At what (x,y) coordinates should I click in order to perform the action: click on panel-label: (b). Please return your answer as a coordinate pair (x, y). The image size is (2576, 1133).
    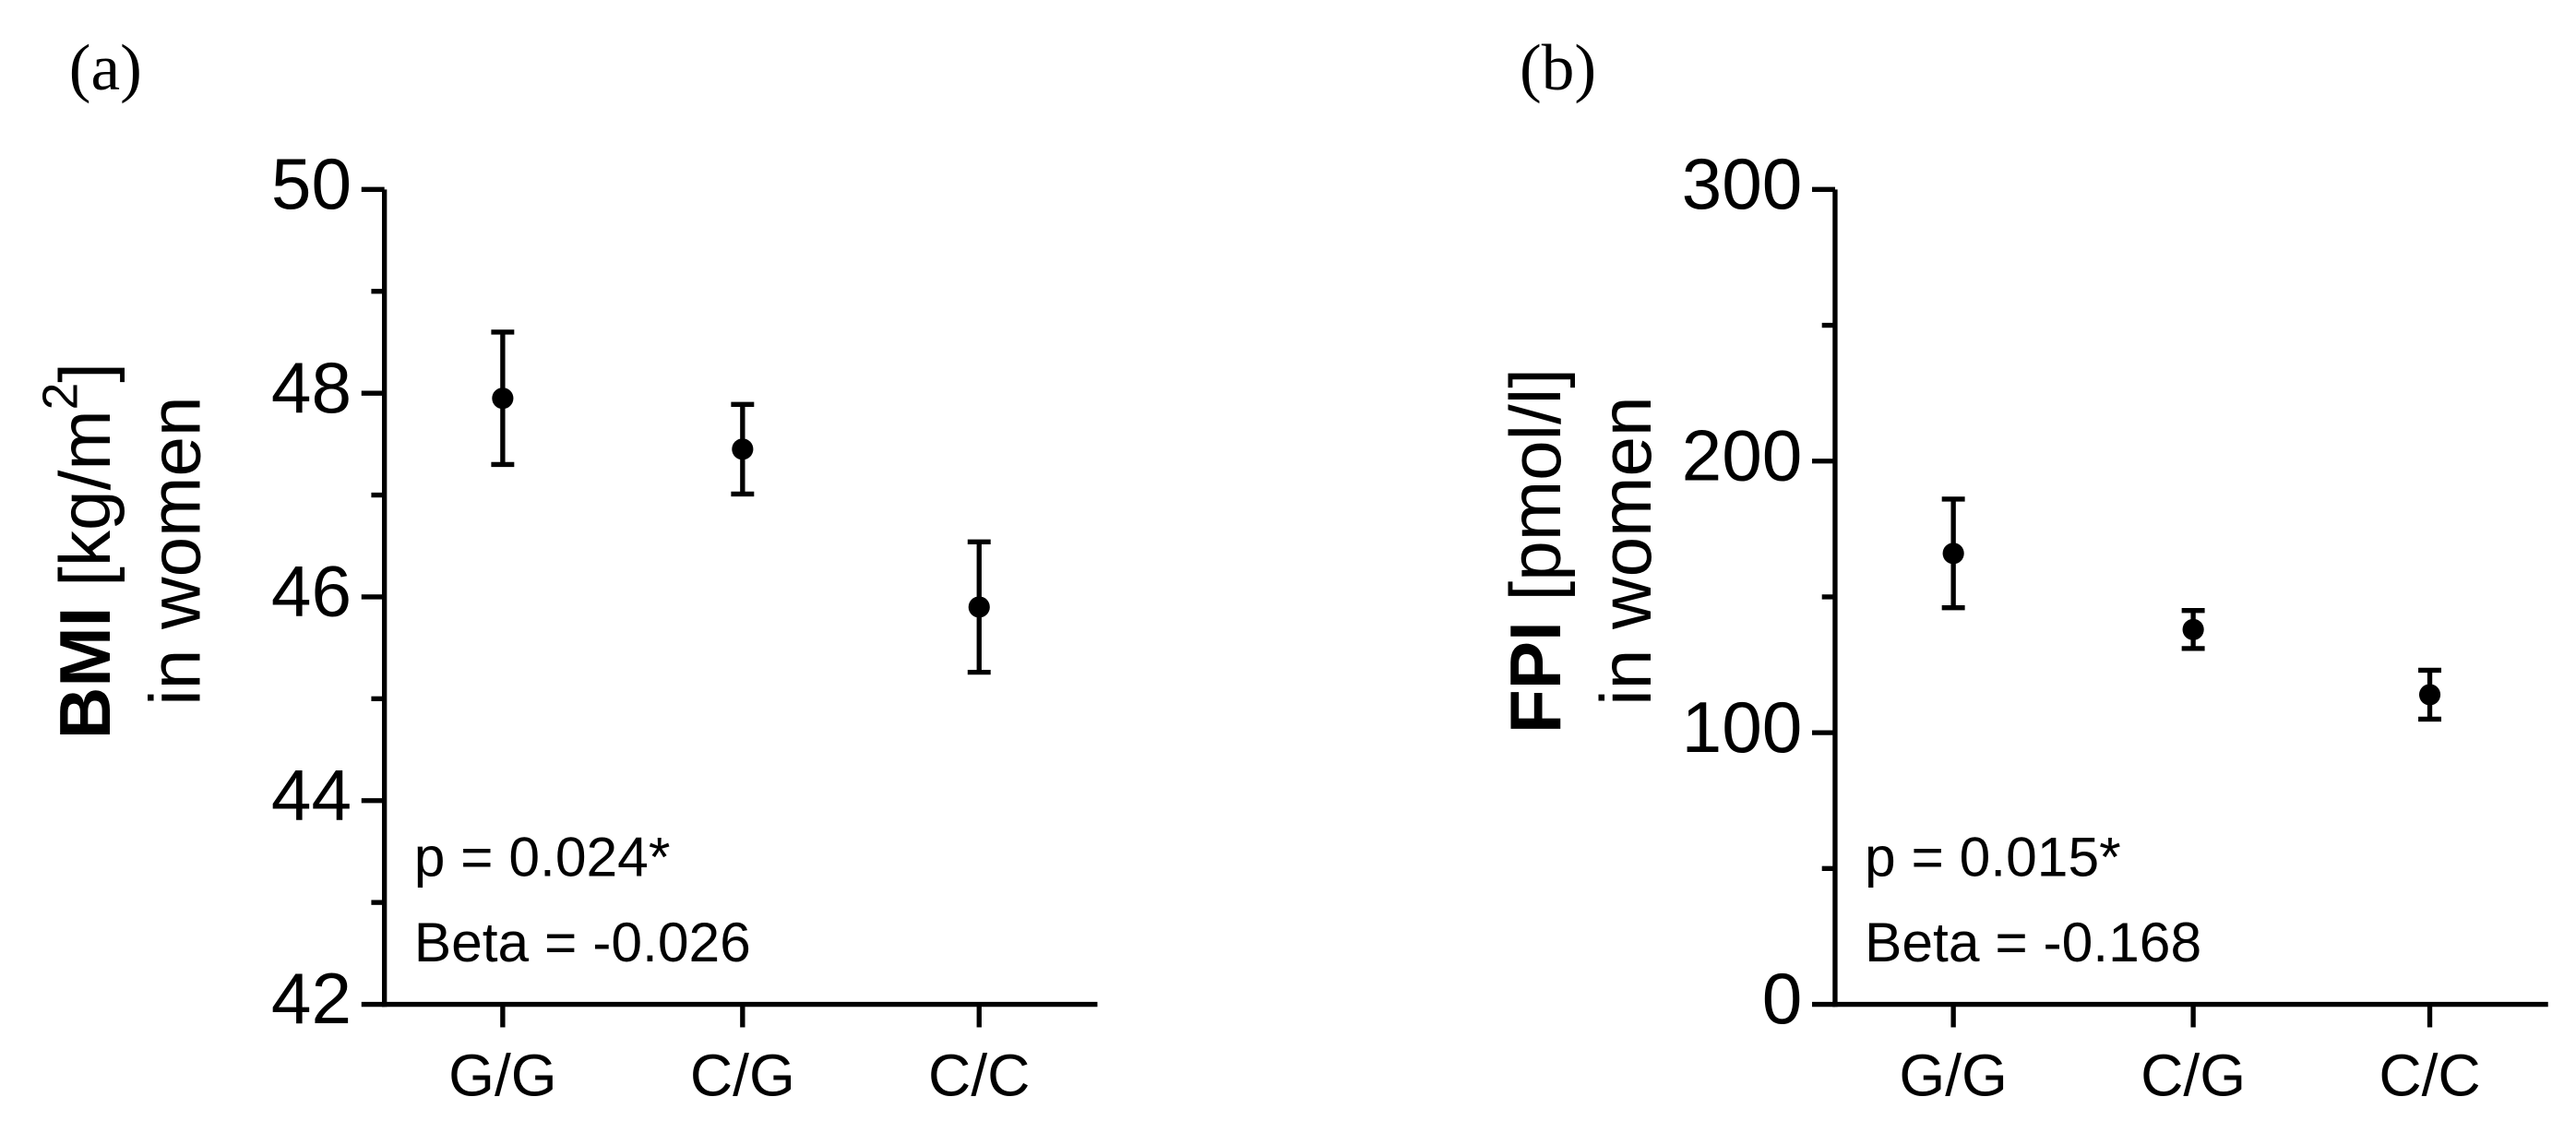
    Looking at the image, I should click on (1558, 68).